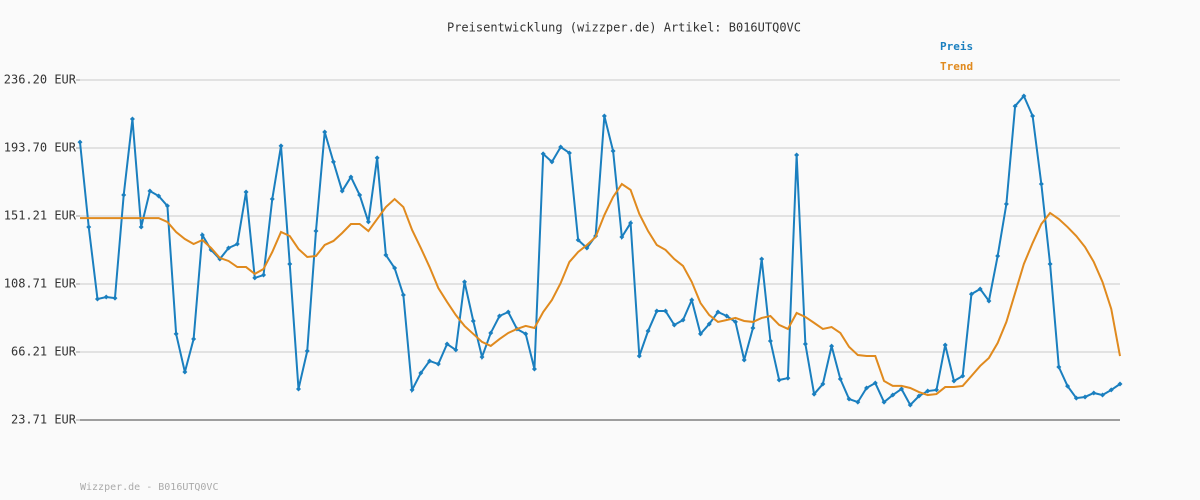 The height and width of the screenshot is (500, 1200). What do you see at coordinates (44, 351) in the screenshot?
I see `y-tick-label: 66.21 EUR` at bounding box center [44, 351].